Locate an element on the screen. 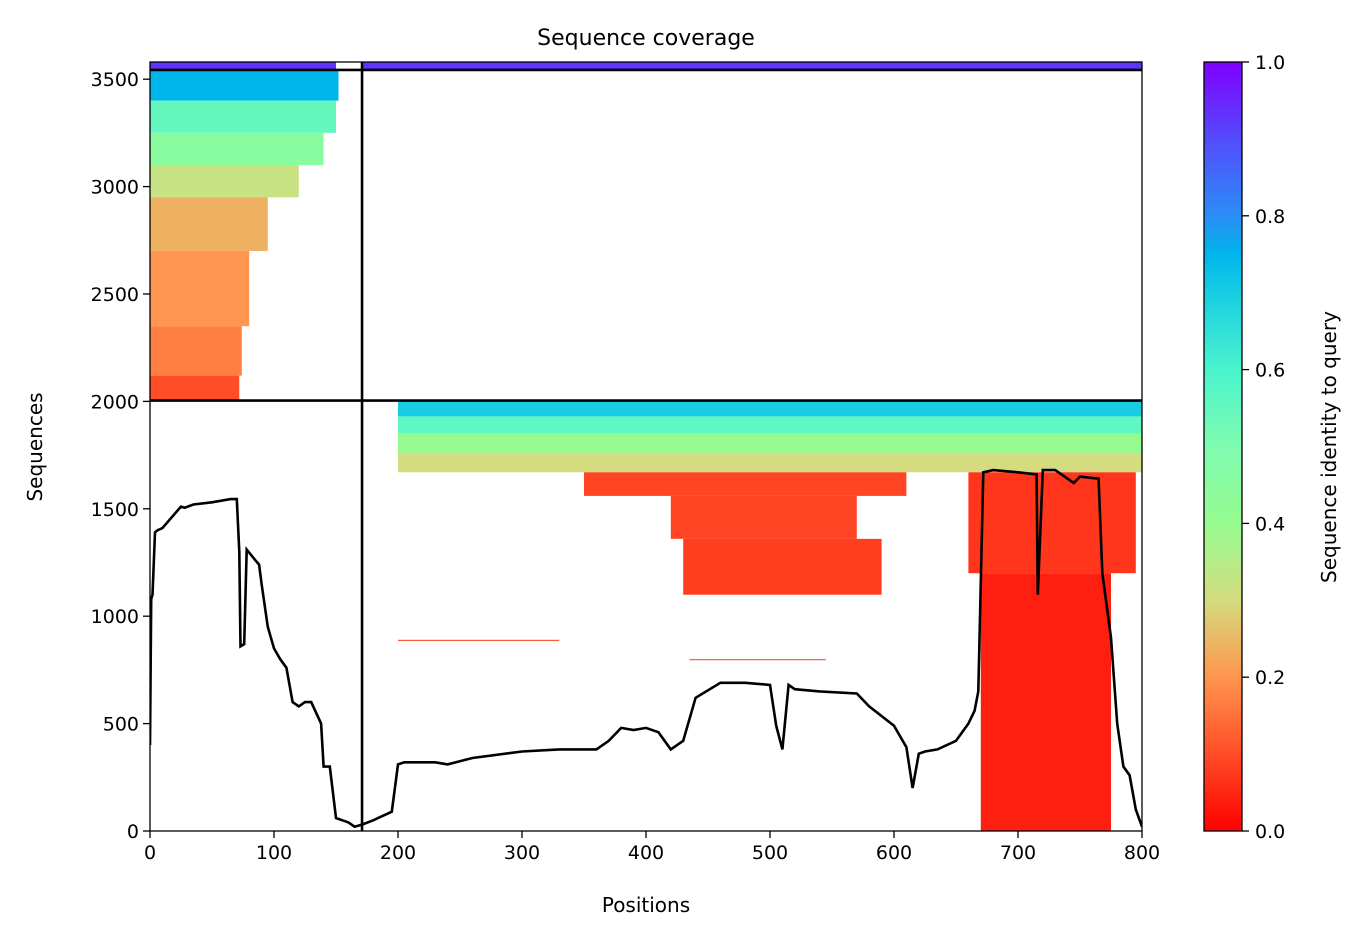  x-tick-label: 400 is located at coordinates (646, 853).